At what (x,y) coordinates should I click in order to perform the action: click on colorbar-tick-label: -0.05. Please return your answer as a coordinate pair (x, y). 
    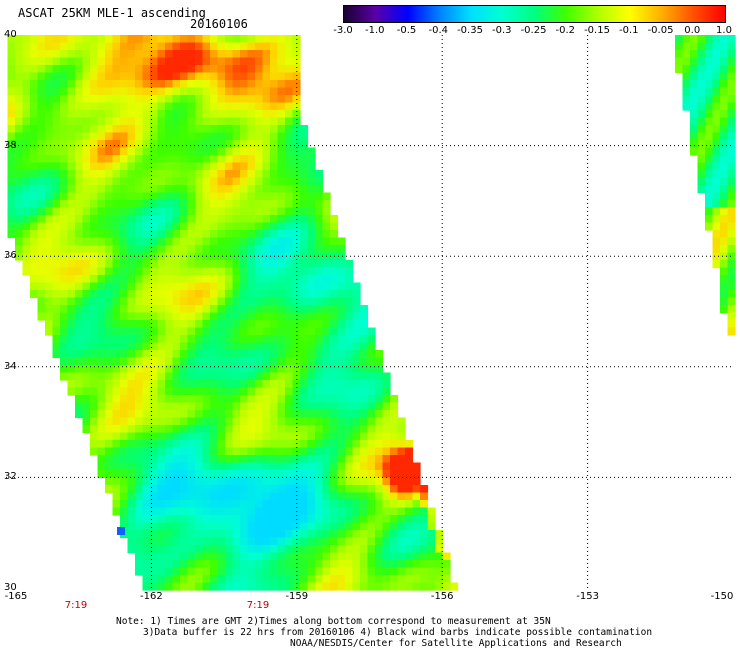
    Looking at the image, I should click on (660, 30).